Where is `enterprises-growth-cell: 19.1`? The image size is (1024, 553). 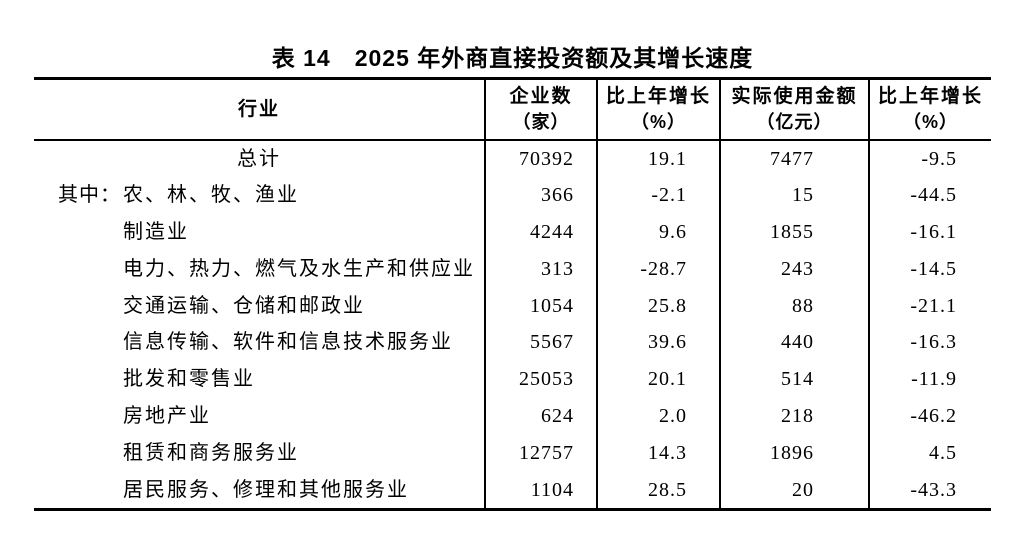
enterprises-growth-cell: 19.1 is located at coordinates (658, 158).